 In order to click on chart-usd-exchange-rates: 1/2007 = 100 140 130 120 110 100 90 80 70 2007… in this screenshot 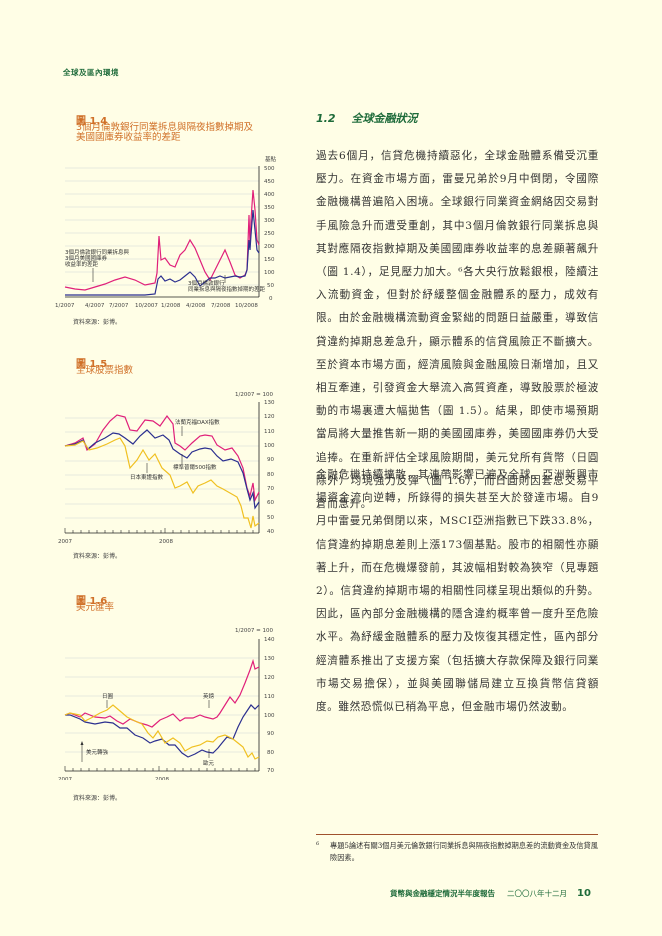, I will do `click(166, 704)`.